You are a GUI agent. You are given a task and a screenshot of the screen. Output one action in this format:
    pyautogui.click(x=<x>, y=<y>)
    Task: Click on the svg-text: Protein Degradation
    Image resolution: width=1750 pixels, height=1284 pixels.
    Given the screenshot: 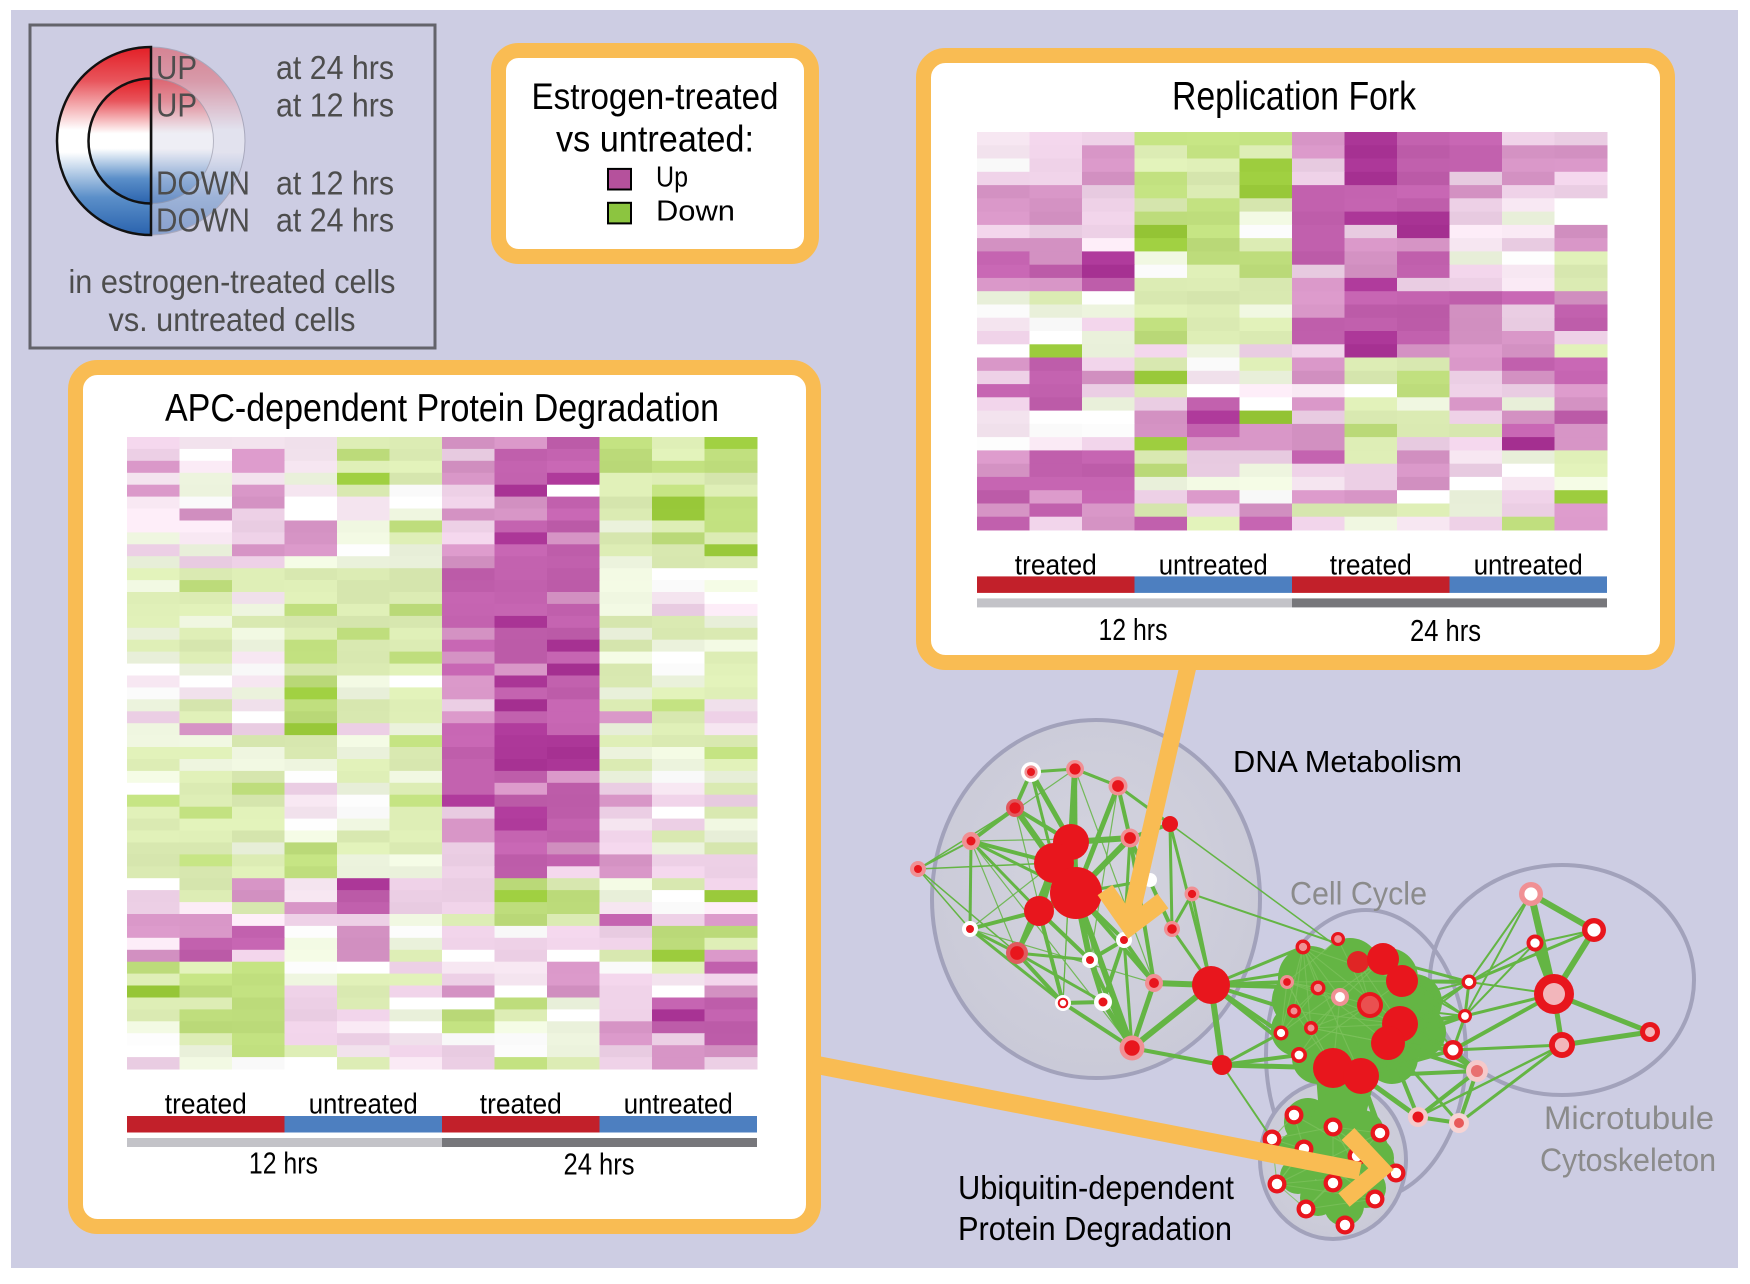 What is the action you would take?
    pyautogui.click(x=1095, y=1228)
    